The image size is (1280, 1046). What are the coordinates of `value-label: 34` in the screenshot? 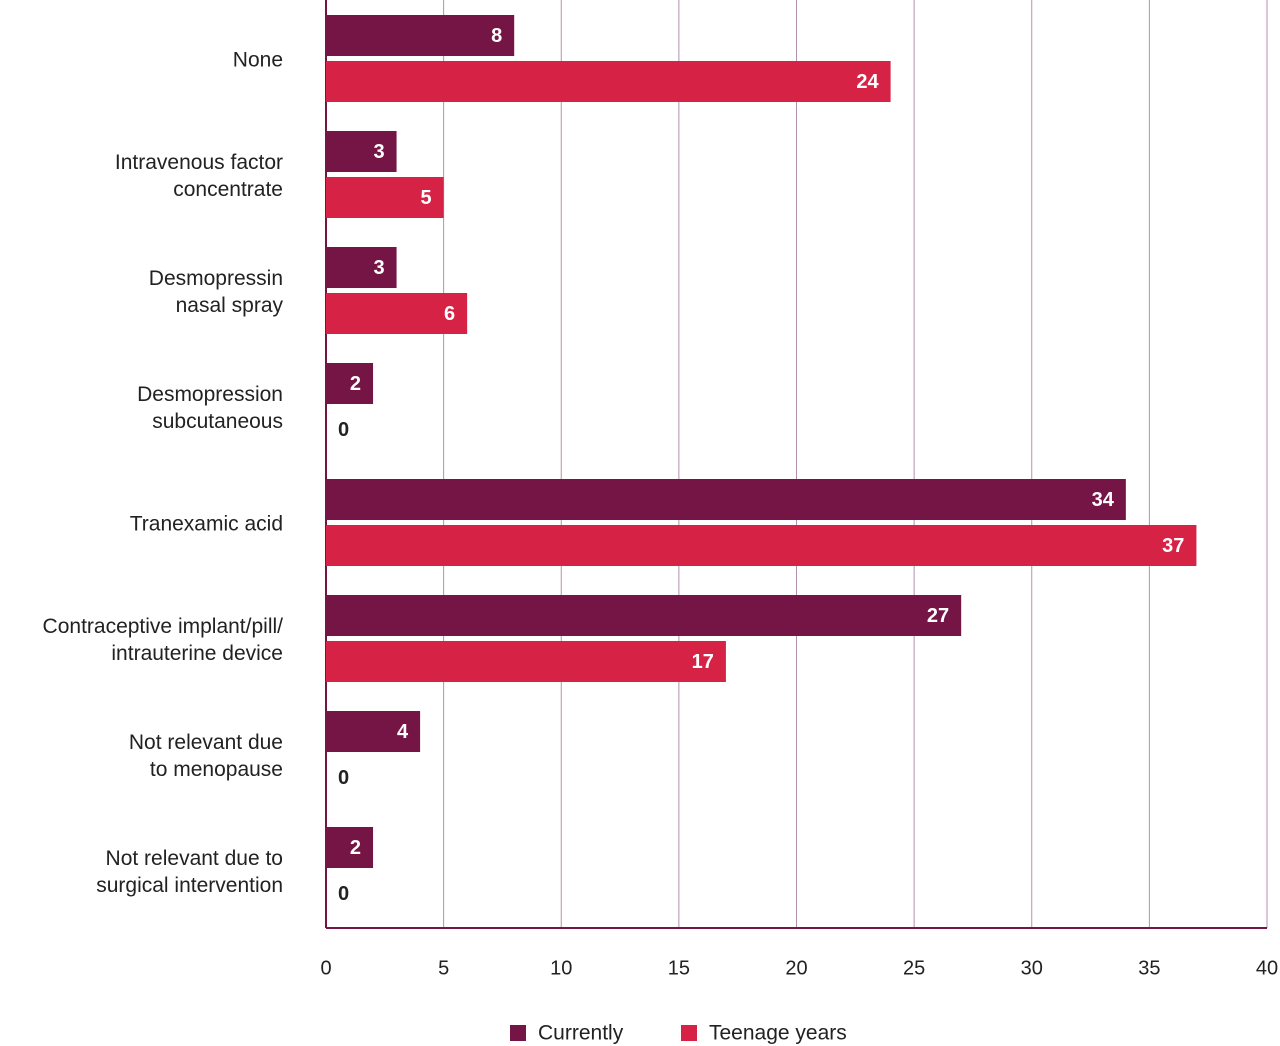 It's located at (1103, 500).